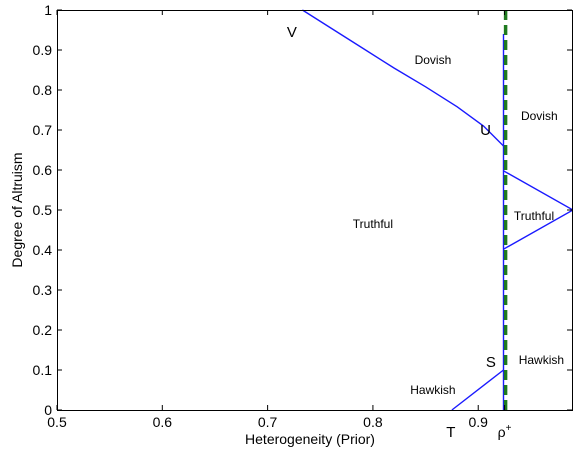 The height and width of the screenshot is (455, 573). I want to click on y-tick-label: 0.5, so click(43, 210).